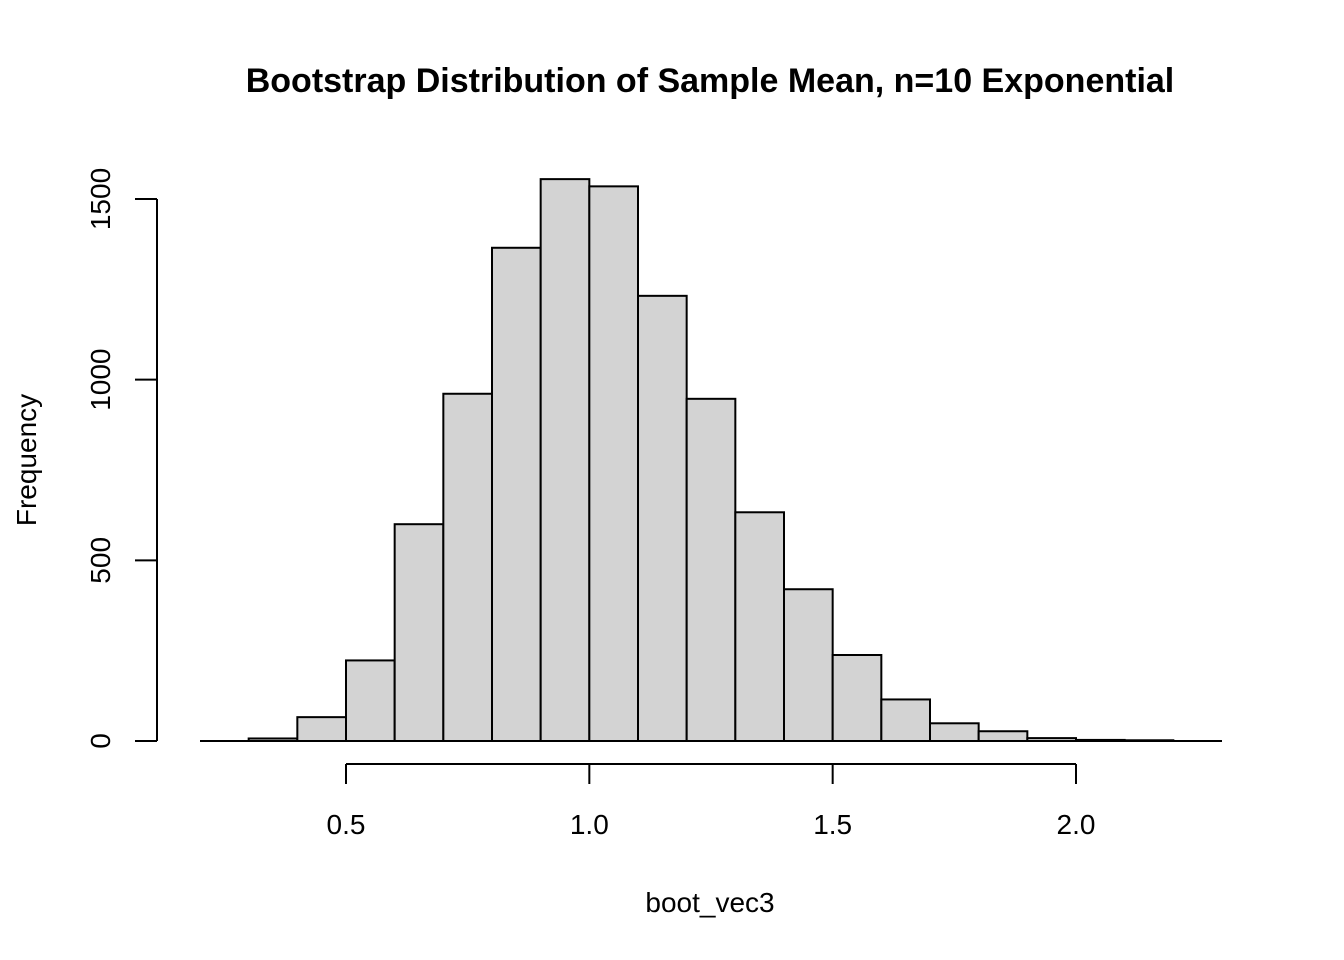 This screenshot has width=1344, height=960. I want to click on x-axis: 0.5 1.0 1.5 2.0, so click(711, 801).